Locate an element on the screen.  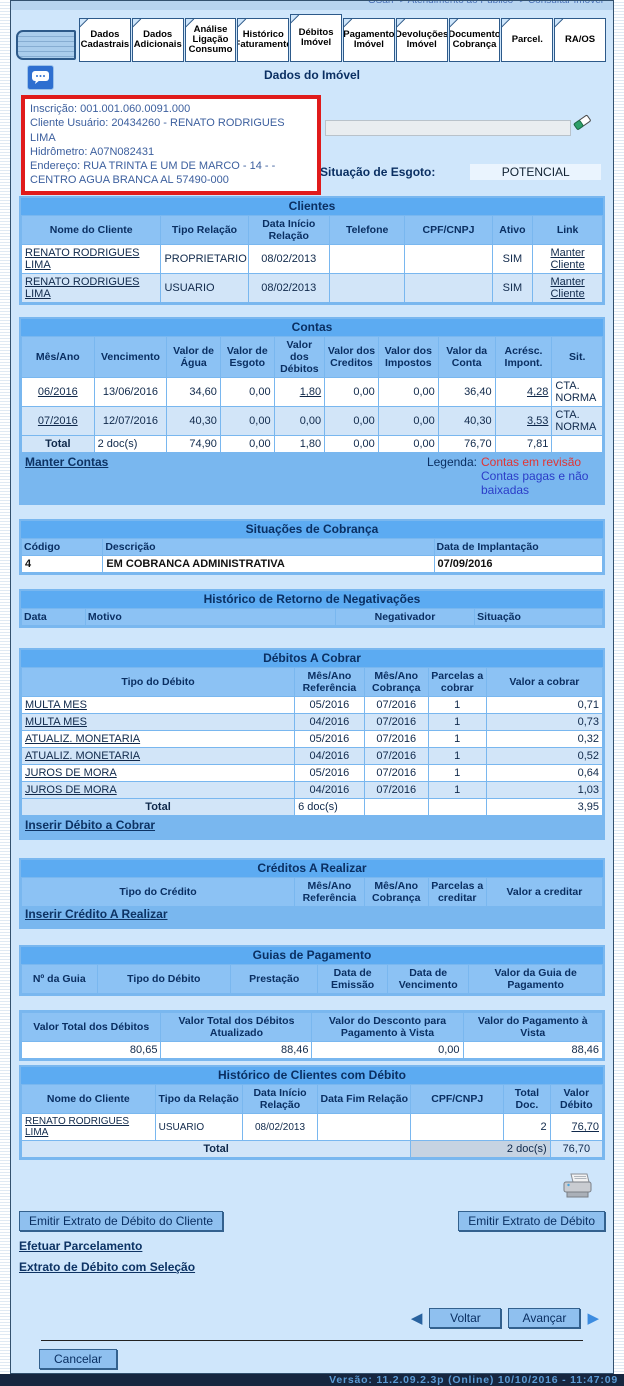
col-header: Data de Vencimento is located at coordinates (428, 979).